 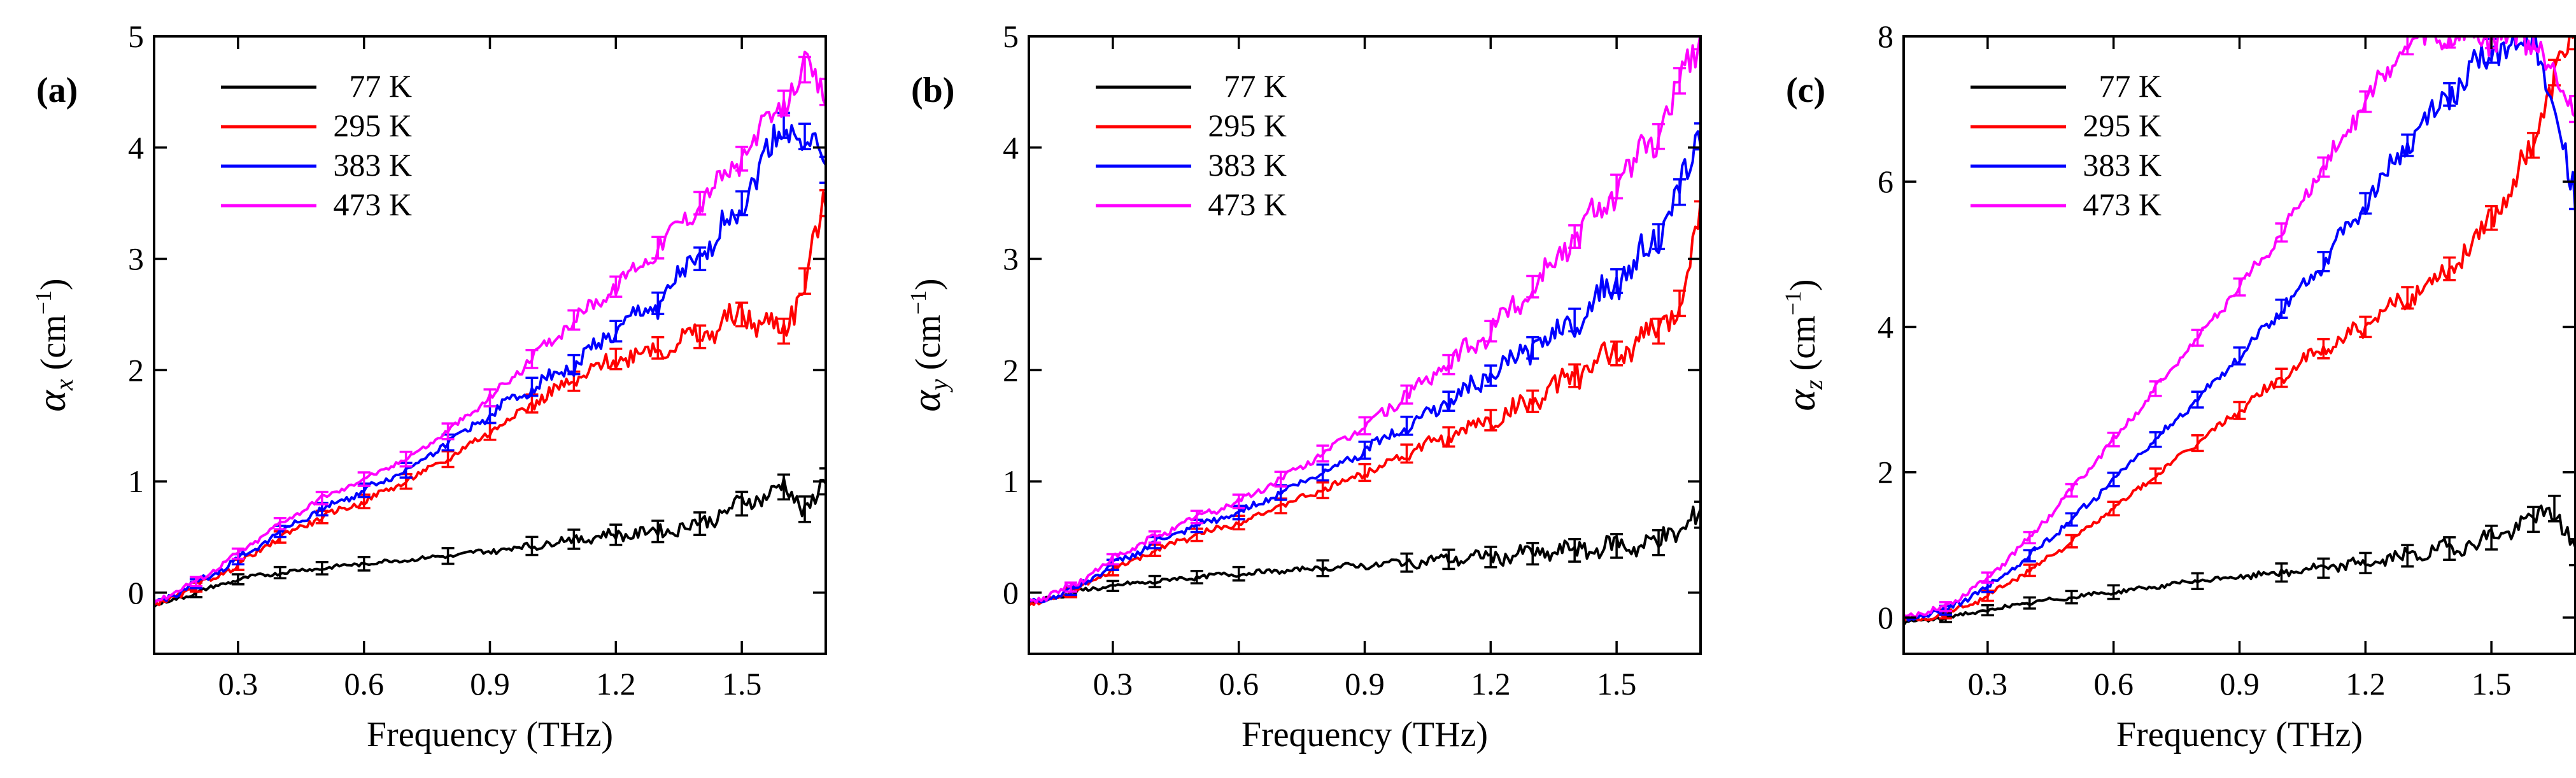 I want to click on y-tick-label: 8, so click(x=1885, y=36).